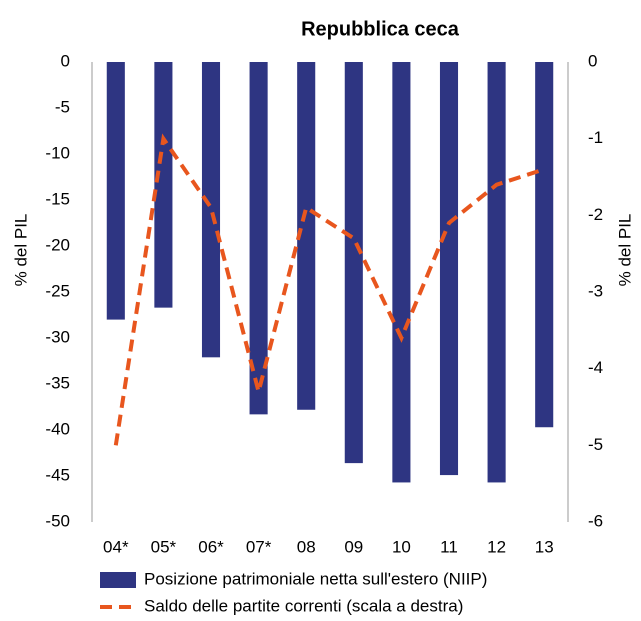 The width and height of the screenshot is (641, 621). What do you see at coordinates (449, 546) in the screenshot?
I see `x-tick-label: 11` at bounding box center [449, 546].